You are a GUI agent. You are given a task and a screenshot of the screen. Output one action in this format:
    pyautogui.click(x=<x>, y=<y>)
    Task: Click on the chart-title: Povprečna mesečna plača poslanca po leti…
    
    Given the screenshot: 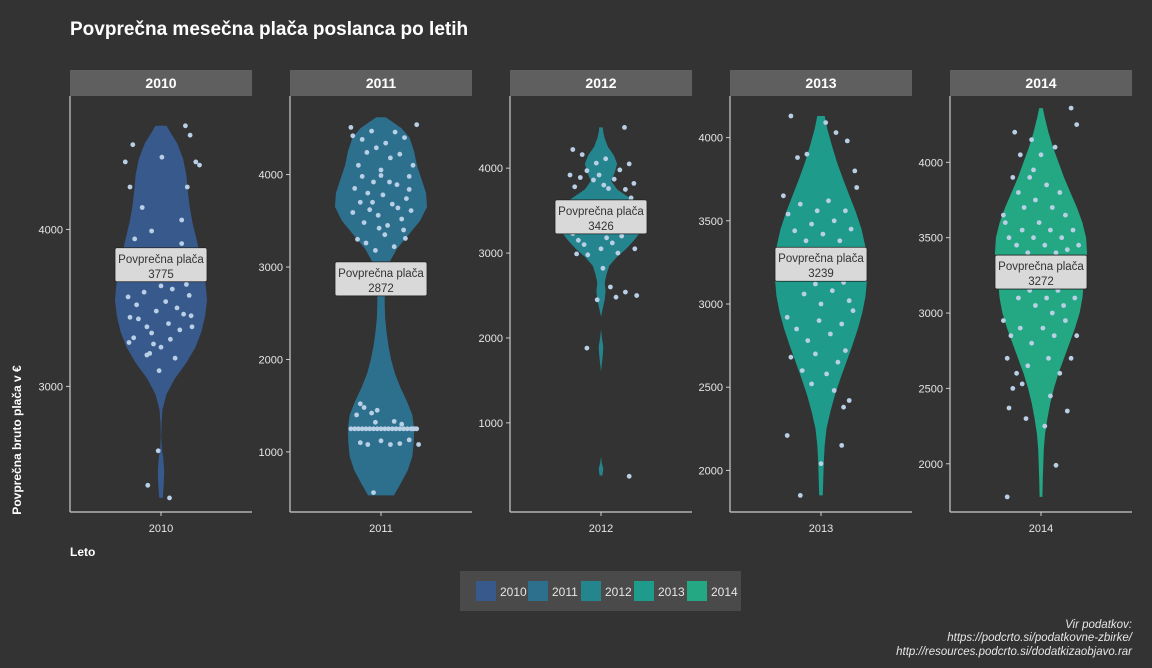 What is the action you would take?
    pyautogui.click(x=269, y=29)
    